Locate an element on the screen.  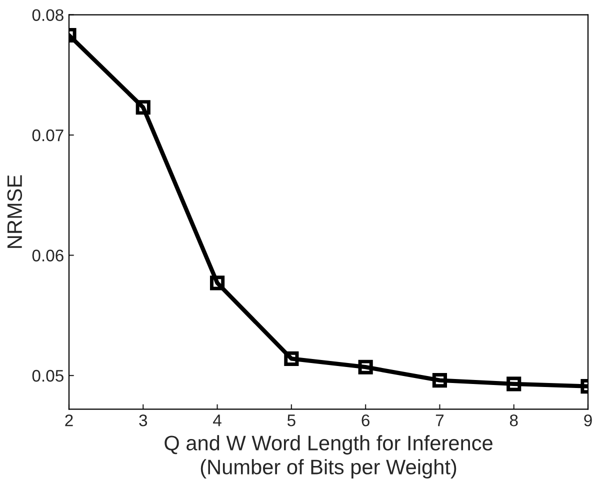
x-tick-label: 9 is located at coordinates (588, 420).